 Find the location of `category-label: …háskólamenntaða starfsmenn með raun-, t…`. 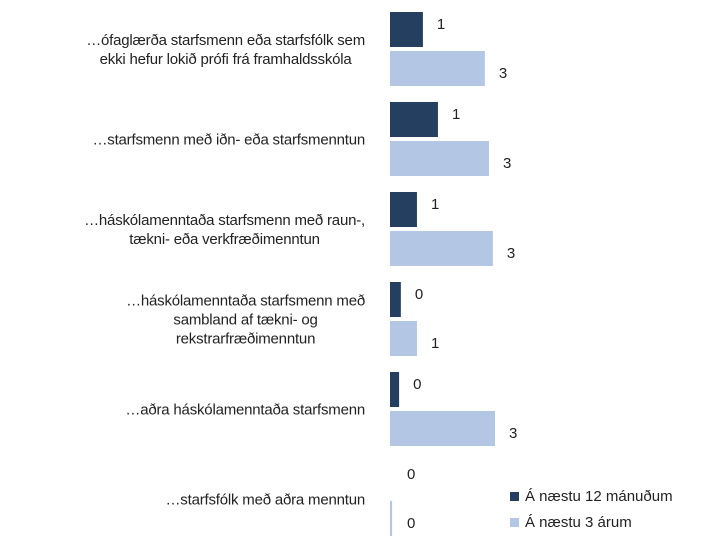

category-label: …háskólamenntaða starfsmenn með raun-, t… is located at coordinates (224, 230).